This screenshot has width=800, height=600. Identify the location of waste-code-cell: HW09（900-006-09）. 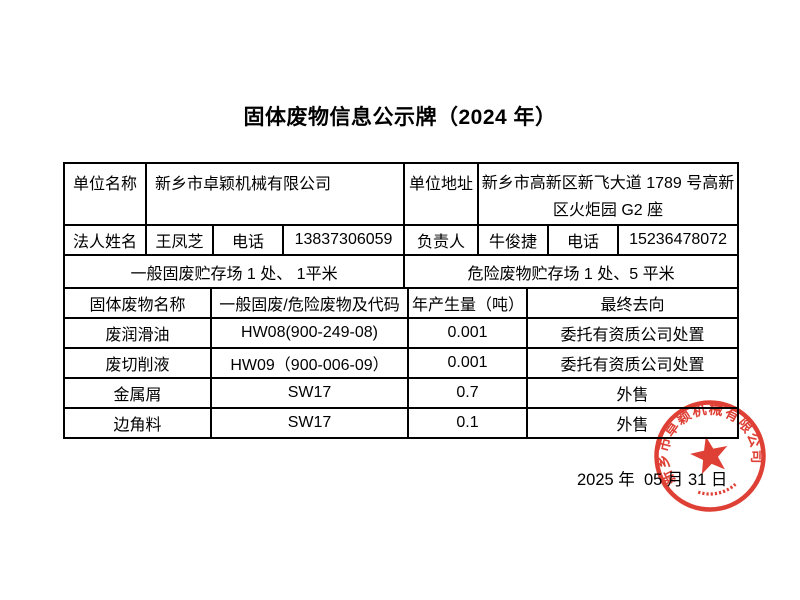
(309, 363).